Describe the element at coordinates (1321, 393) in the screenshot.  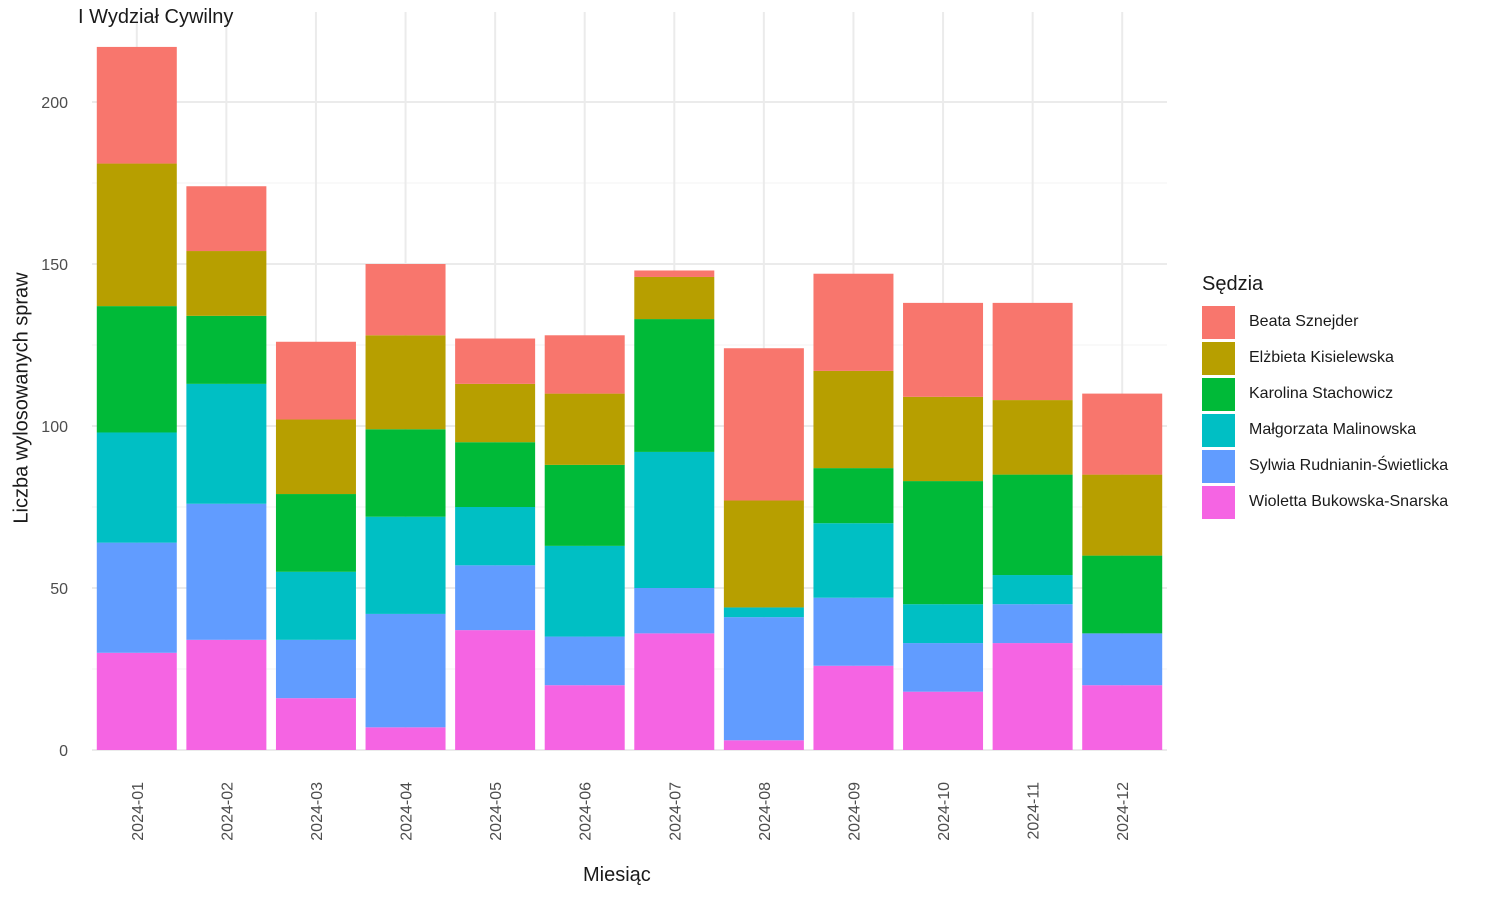
I see `legend-label: Karolina Stachowicz` at that location.